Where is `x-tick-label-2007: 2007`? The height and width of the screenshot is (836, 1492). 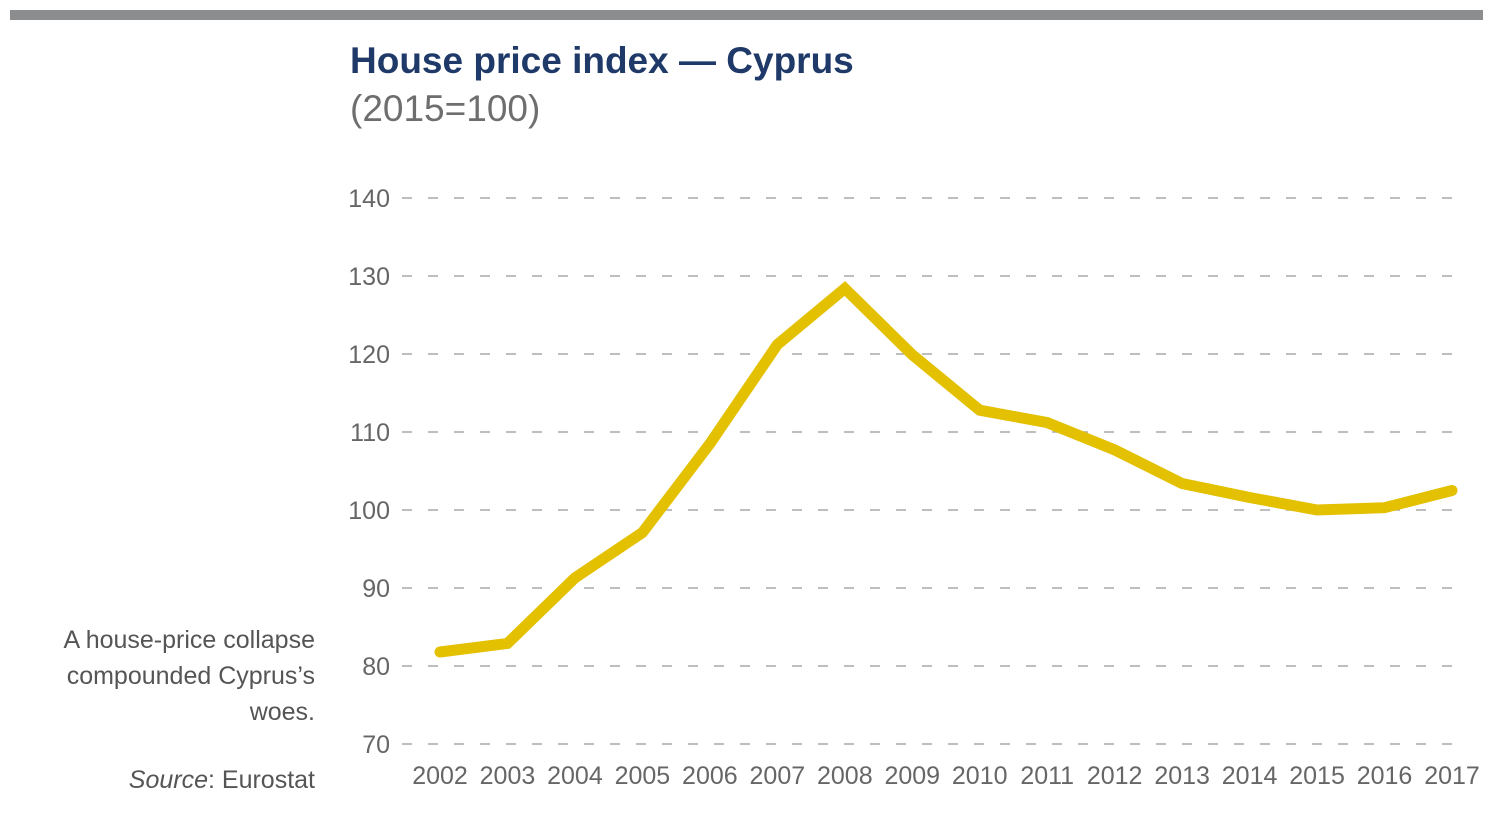
x-tick-label-2007: 2007 is located at coordinates (778, 776).